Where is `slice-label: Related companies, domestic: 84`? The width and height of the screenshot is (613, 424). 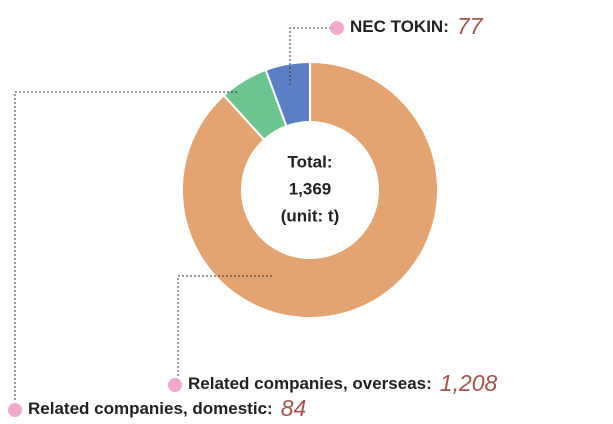 slice-label: Related companies, domestic: 84 is located at coordinates (167, 408).